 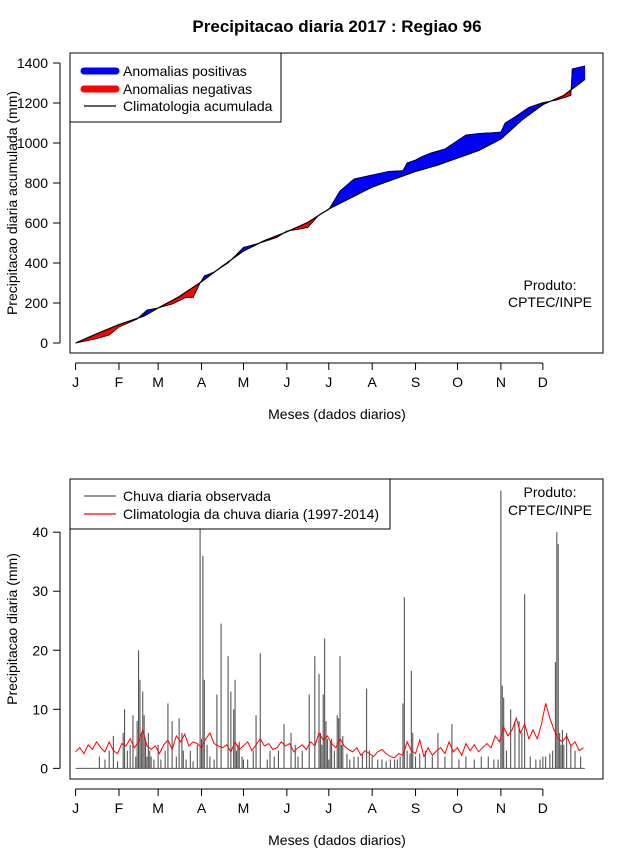 I want to click on anomaly-segment, so click(x=584, y=73).